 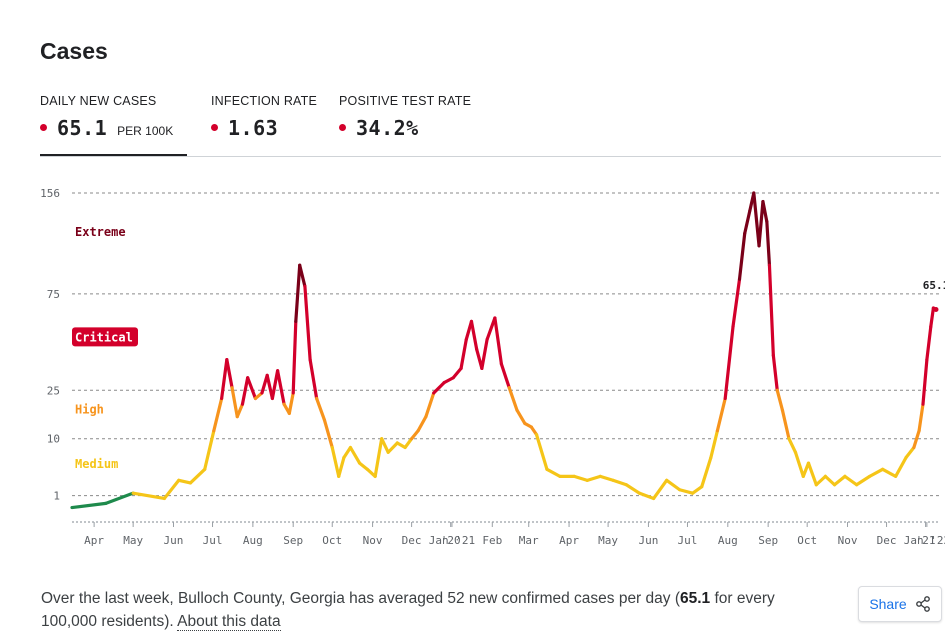 What do you see at coordinates (253, 128) in the screenshot?
I see `infection-rate-value: 1.63` at bounding box center [253, 128].